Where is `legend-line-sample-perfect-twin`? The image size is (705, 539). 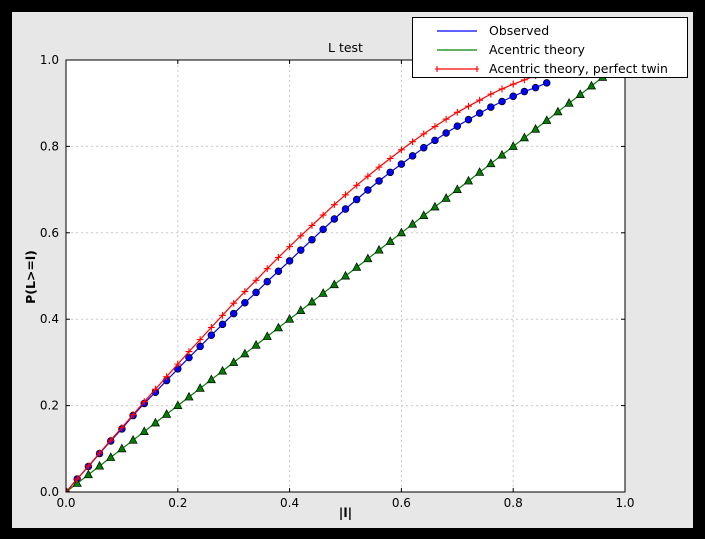 legend-line-sample-perfect-twin is located at coordinates (457, 68).